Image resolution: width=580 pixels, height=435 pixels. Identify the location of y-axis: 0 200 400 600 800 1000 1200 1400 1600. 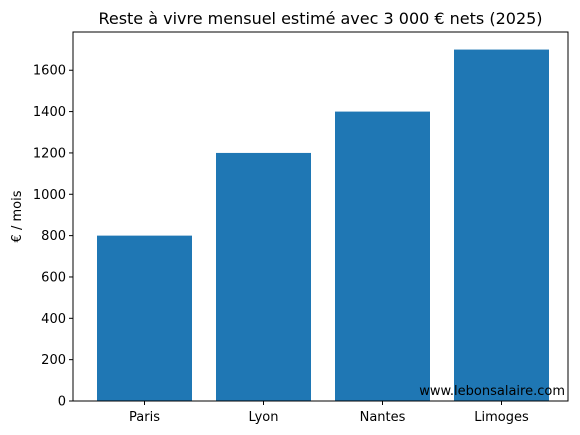
(53, 237).